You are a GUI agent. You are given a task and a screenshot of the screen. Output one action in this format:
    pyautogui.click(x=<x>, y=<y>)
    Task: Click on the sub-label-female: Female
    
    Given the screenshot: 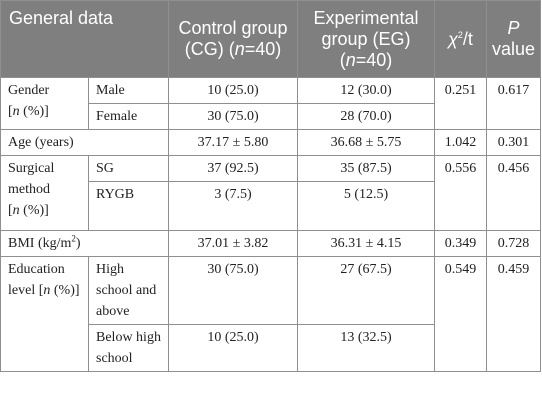 What is the action you would take?
    pyautogui.click(x=128, y=116)
    